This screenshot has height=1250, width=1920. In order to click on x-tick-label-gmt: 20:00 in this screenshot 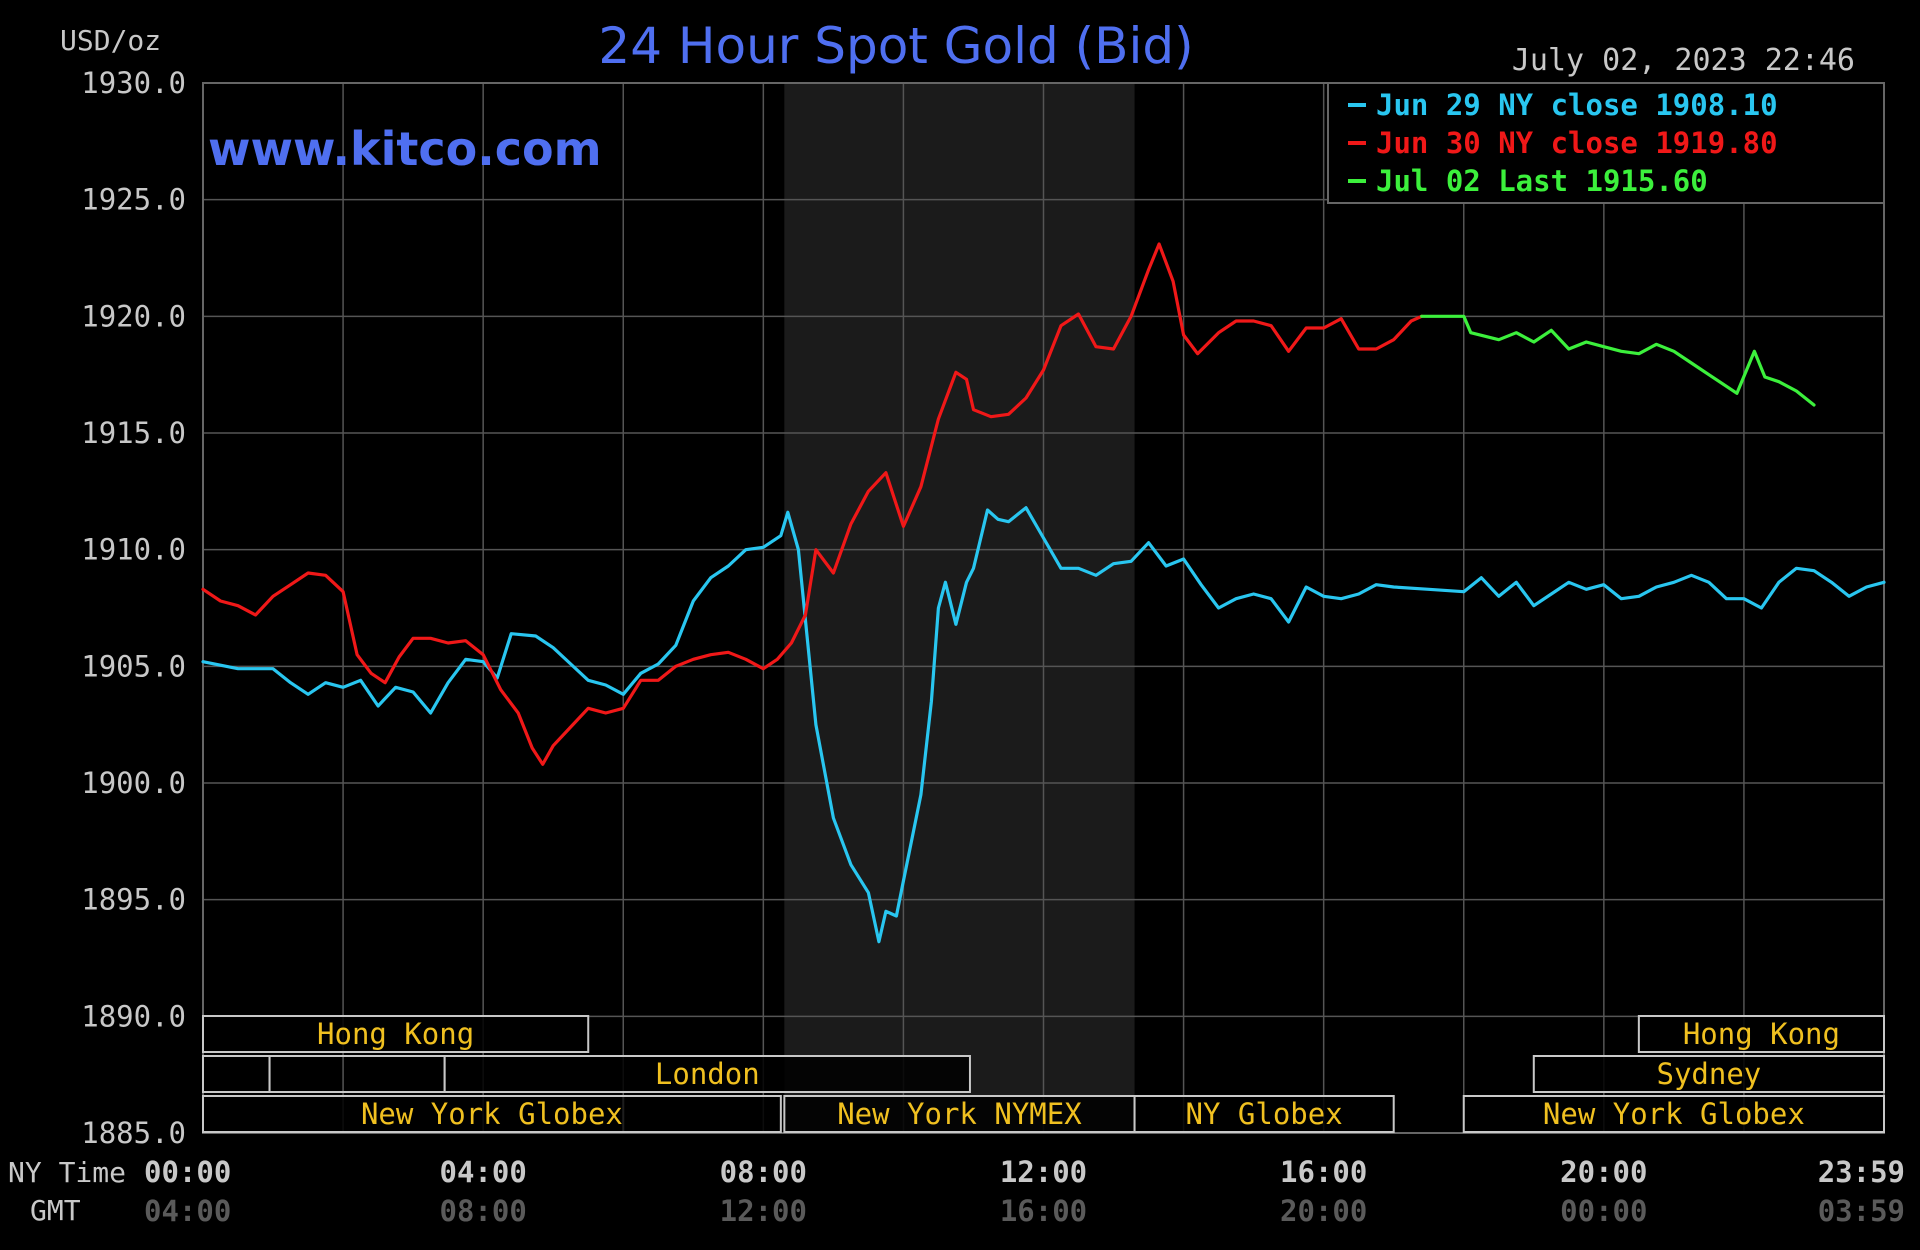, I will do `click(1323, 1211)`.